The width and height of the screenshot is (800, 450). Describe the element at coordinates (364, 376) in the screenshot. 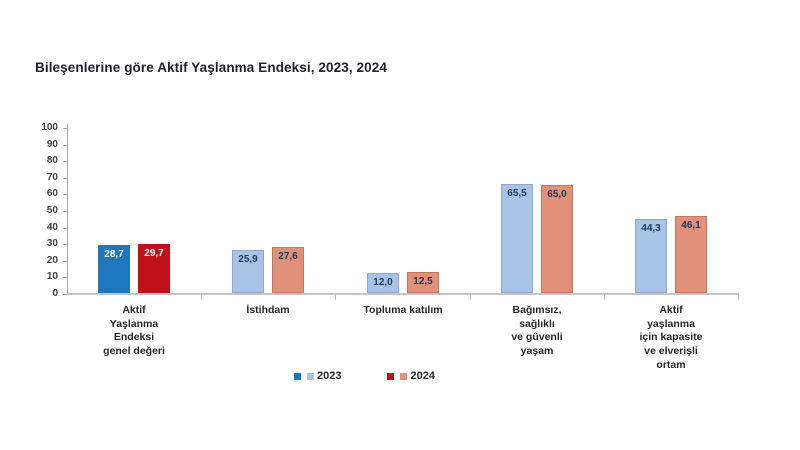

I see `legend: 2023 2024` at that location.